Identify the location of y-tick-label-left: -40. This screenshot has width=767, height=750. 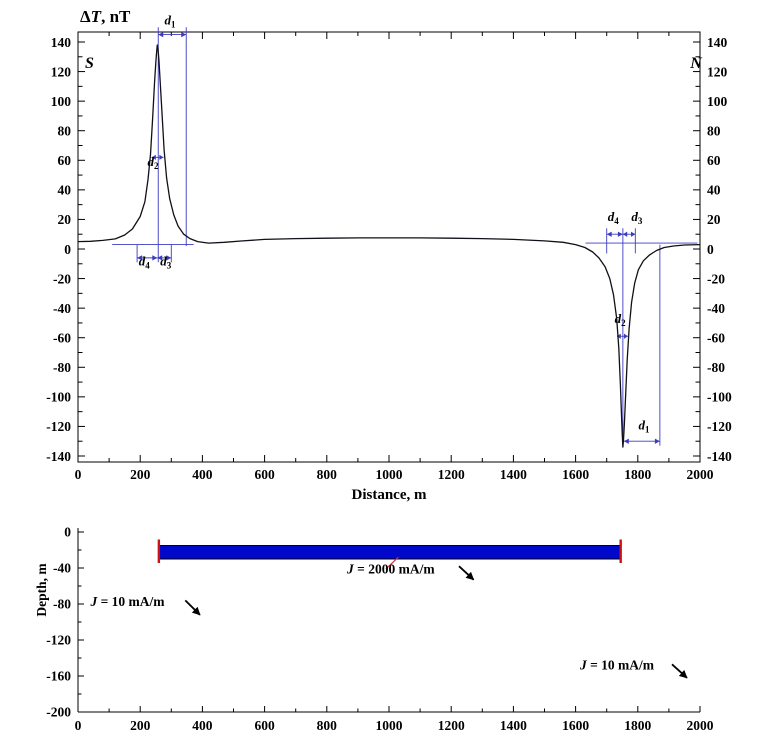
(62, 308).